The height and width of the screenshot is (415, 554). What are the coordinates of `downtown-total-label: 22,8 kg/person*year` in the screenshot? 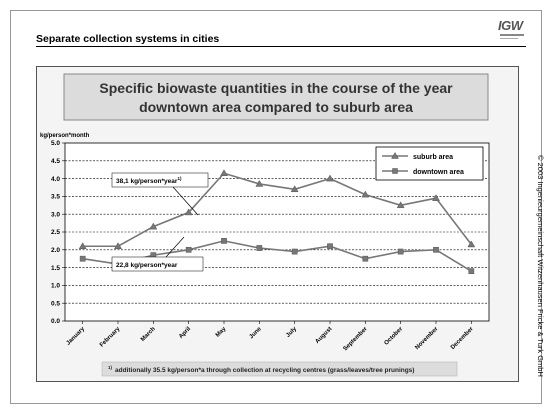 It's located at (147, 265).